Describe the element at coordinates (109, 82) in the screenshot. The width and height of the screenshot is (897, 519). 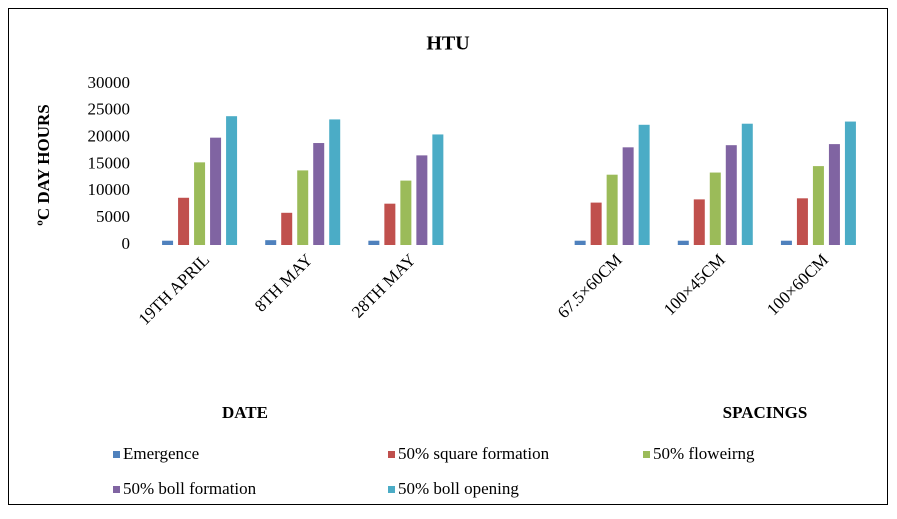
I see `y-tick-label: 30000` at that location.